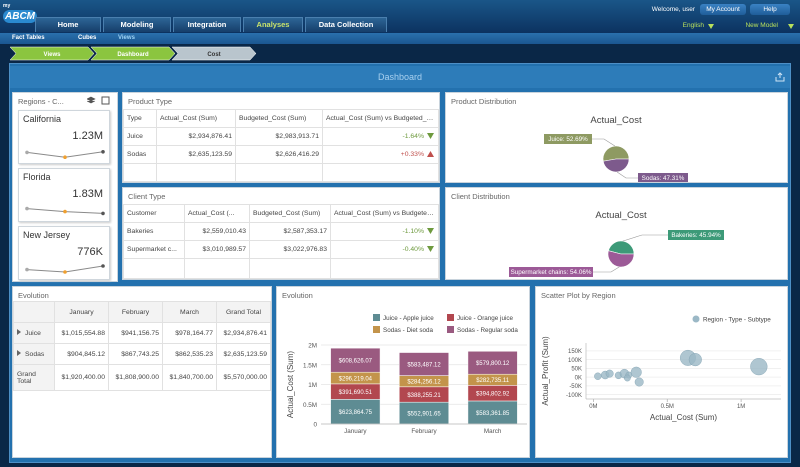 The width and height of the screenshot is (800, 467). Describe the element at coordinates (137, 154) in the screenshot. I see `cell-text: Sodas` at that location.